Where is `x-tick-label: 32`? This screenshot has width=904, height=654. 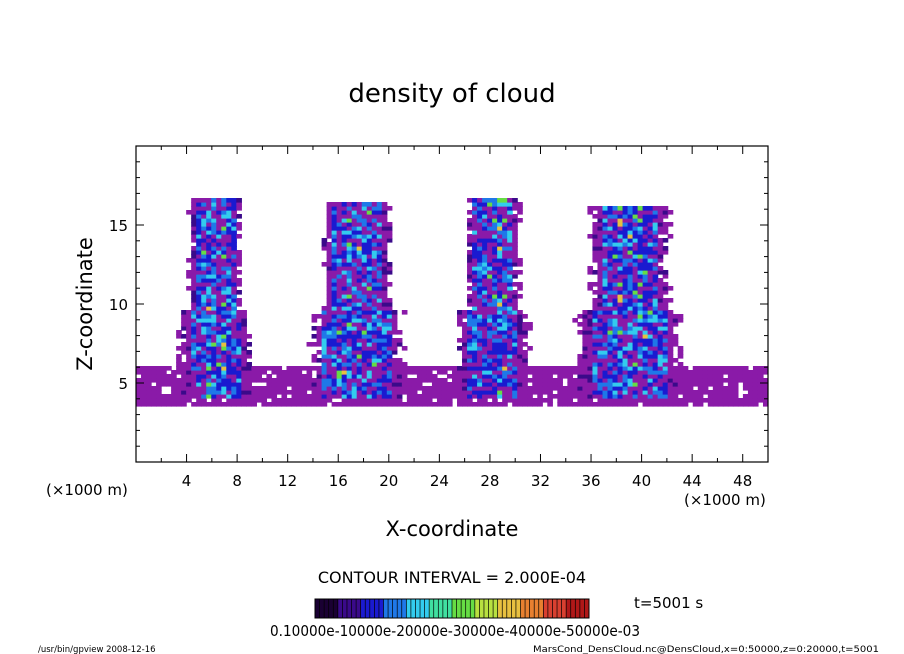
x-tick-label: 32 is located at coordinates (540, 481).